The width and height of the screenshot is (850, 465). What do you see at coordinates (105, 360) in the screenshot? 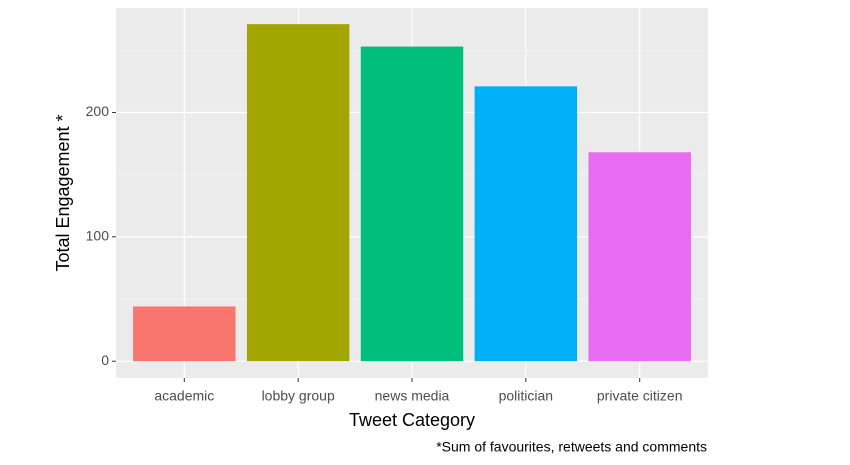
I see `y-tick-label: 0` at bounding box center [105, 360].